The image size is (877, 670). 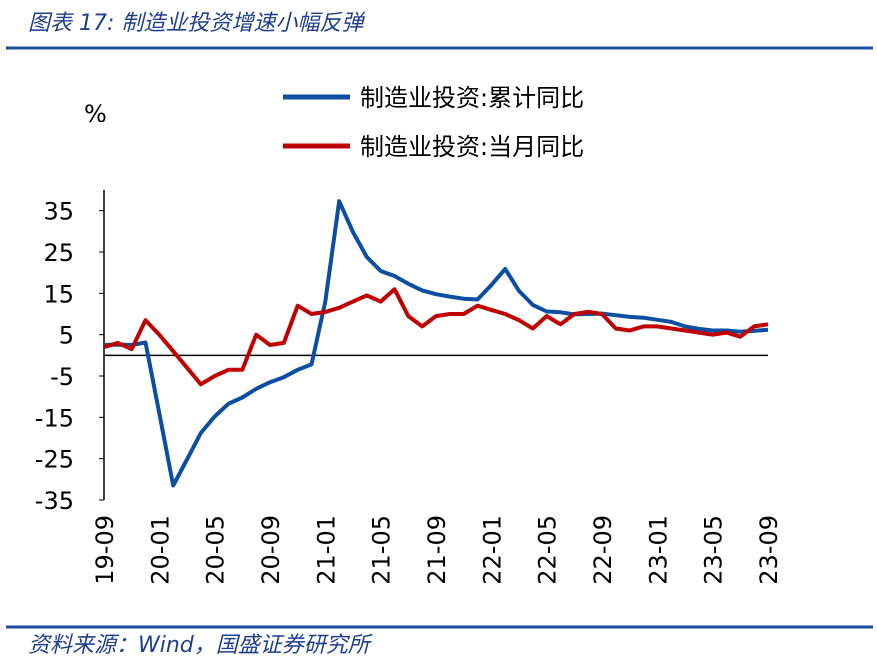 I want to click on x-tick-label: 19-09, so click(x=105, y=550).